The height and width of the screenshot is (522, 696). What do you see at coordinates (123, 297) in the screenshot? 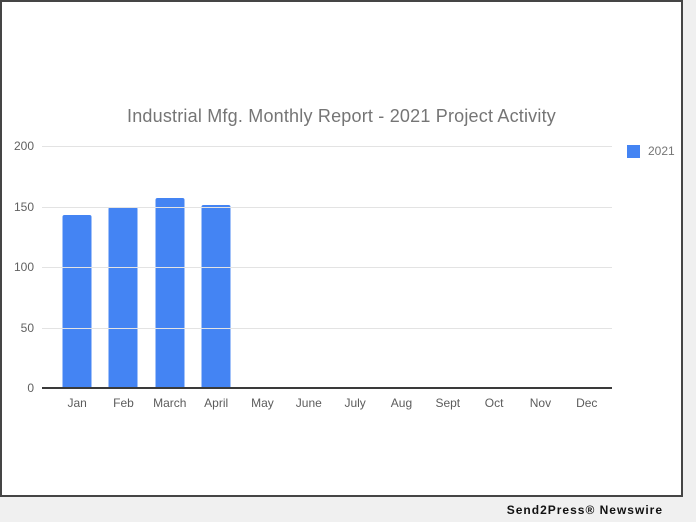
I see `bar-feb` at bounding box center [123, 297].